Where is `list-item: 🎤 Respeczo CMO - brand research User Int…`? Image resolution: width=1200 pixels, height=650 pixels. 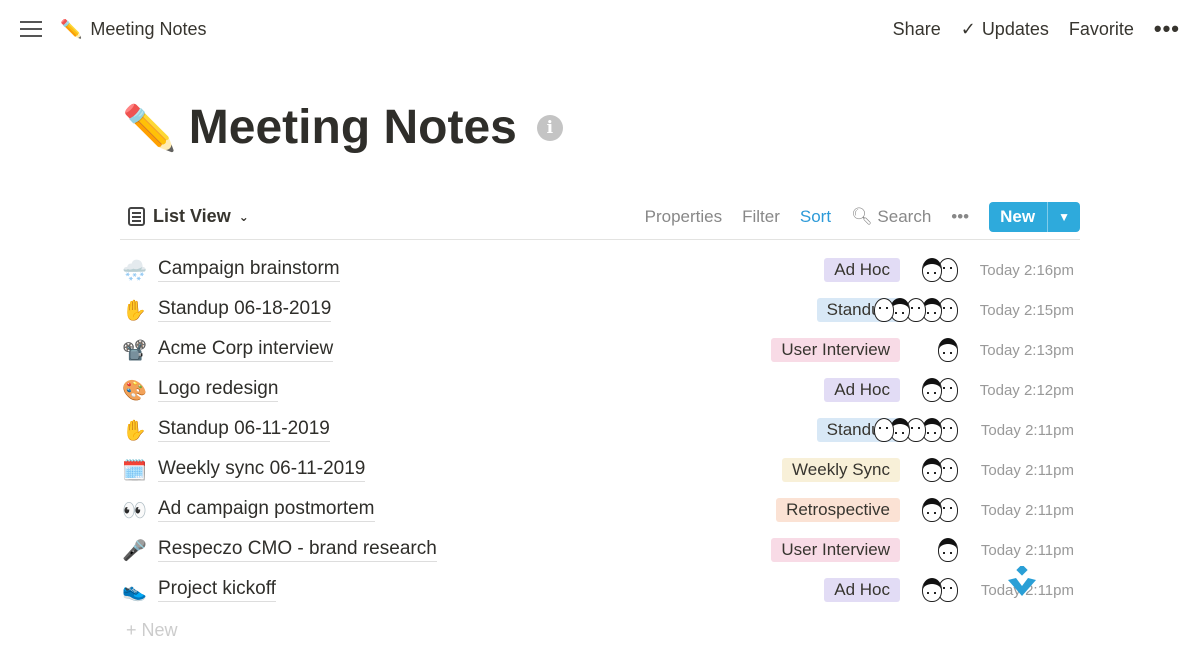 list-item: 🎤 Respeczo CMO - brand research User Int… is located at coordinates (600, 550).